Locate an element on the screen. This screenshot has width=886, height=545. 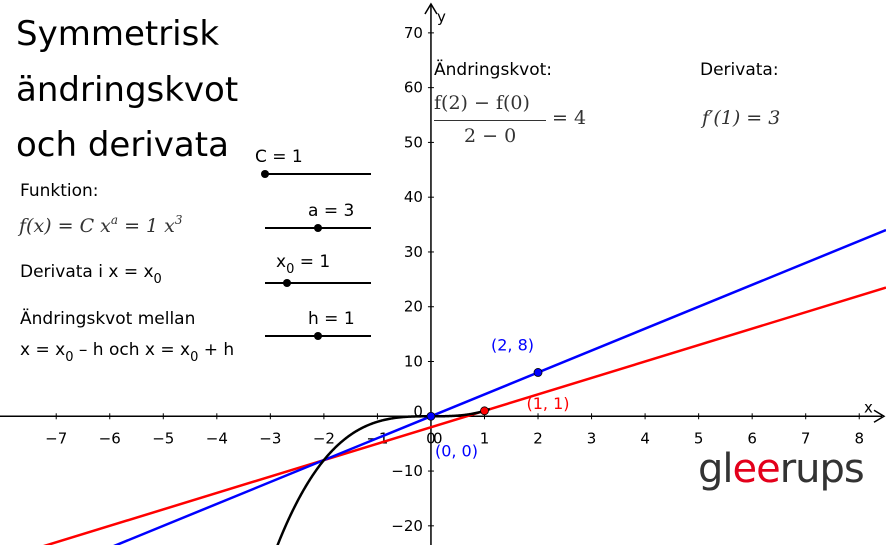
slider-h-knob is located at coordinates (318, 336).